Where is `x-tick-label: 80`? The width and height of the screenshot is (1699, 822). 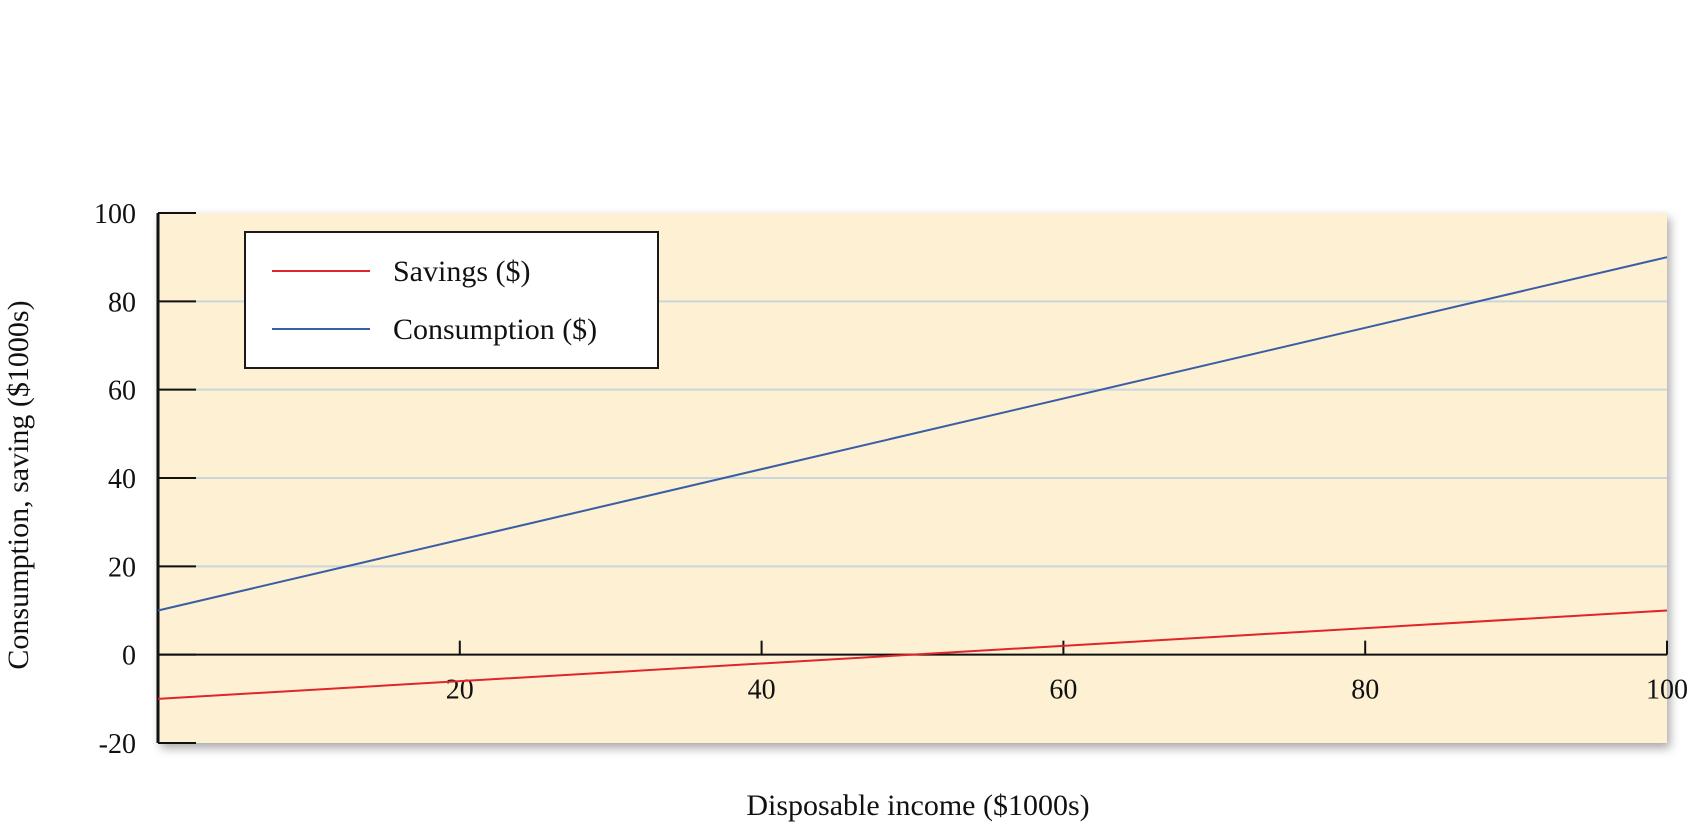
x-tick-label: 80 is located at coordinates (1365, 690).